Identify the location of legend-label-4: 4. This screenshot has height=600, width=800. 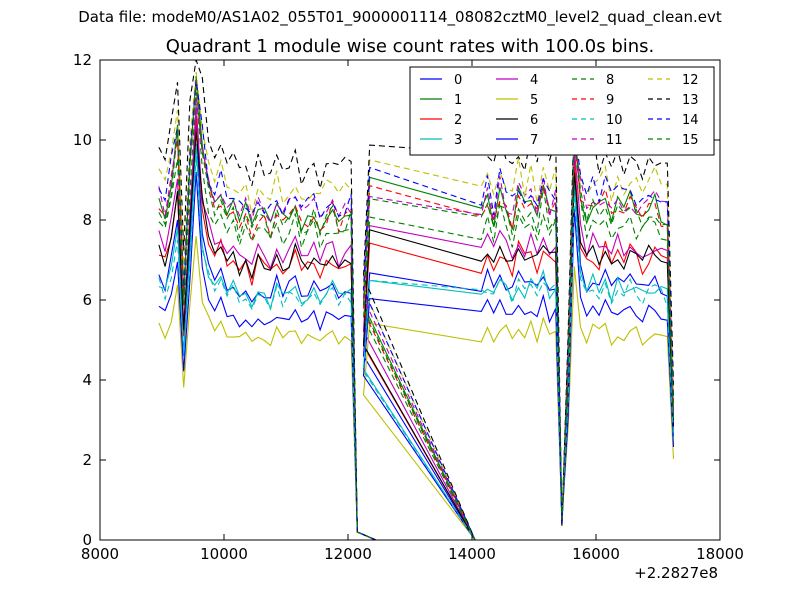
(534, 80).